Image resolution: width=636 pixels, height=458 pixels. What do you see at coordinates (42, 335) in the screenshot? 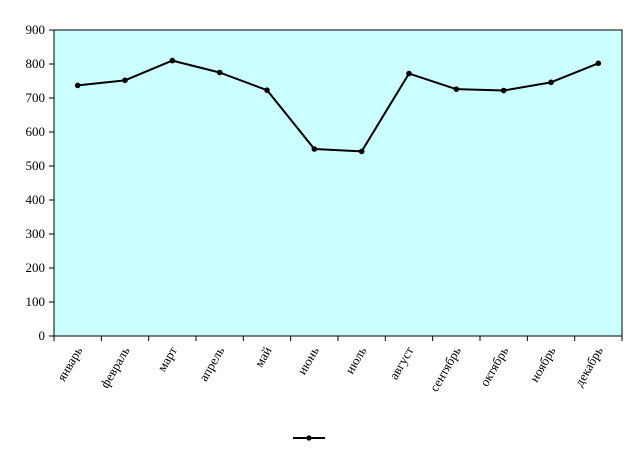
I see `y-tick-label: 0` at bounding box center [42, 335].